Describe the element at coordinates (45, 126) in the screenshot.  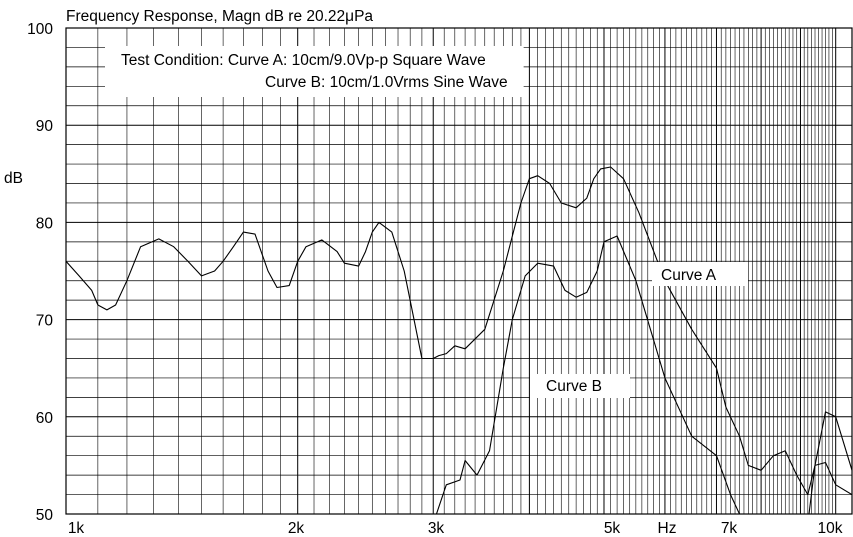
I see `y-tick-label: 90` at that location.